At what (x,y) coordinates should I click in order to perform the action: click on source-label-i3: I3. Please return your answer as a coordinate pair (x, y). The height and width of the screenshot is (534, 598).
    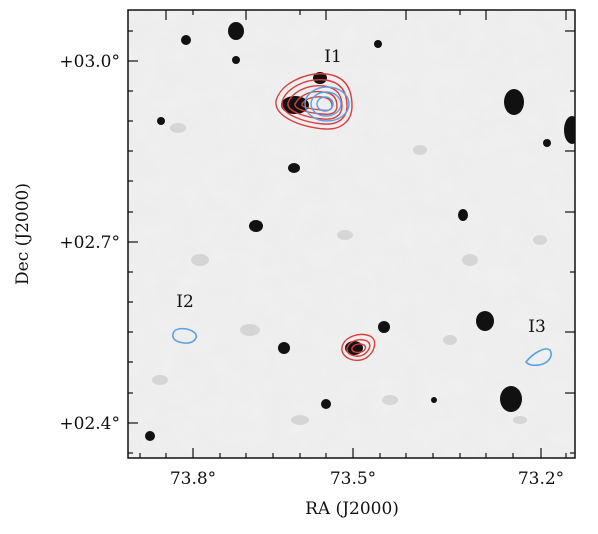
    Looking at the image, I should click on (537, 327).